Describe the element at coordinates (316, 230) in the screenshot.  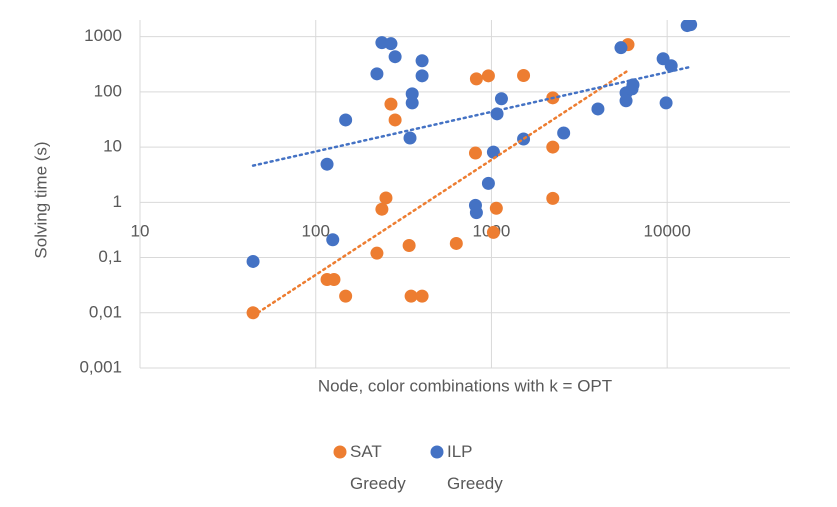
I see `x-tick-label: 100` at that location.